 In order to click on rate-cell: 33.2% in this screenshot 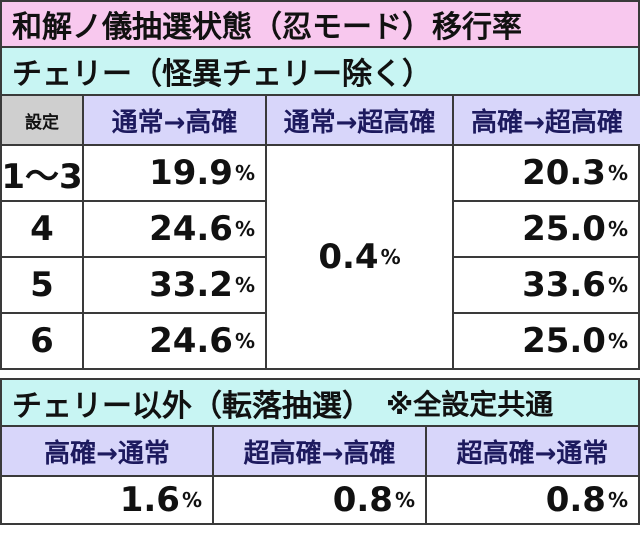, I will do `click(174, 285)`.